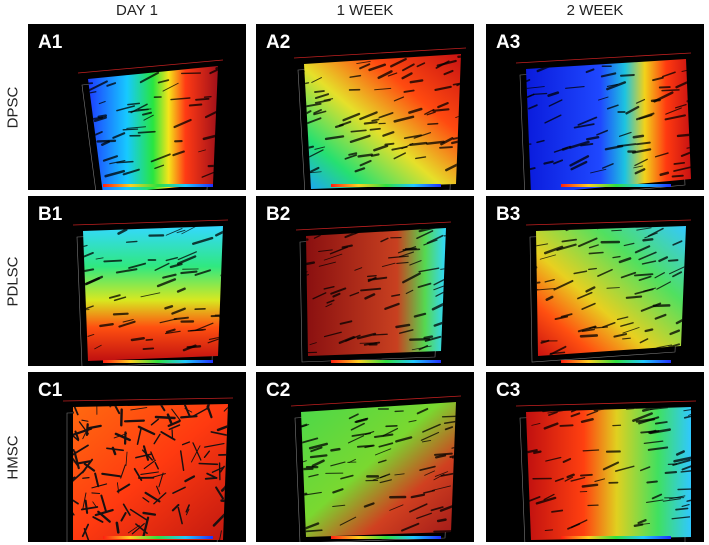  I want to click on micrograph-panel-c1: C1, so click(137, 457).